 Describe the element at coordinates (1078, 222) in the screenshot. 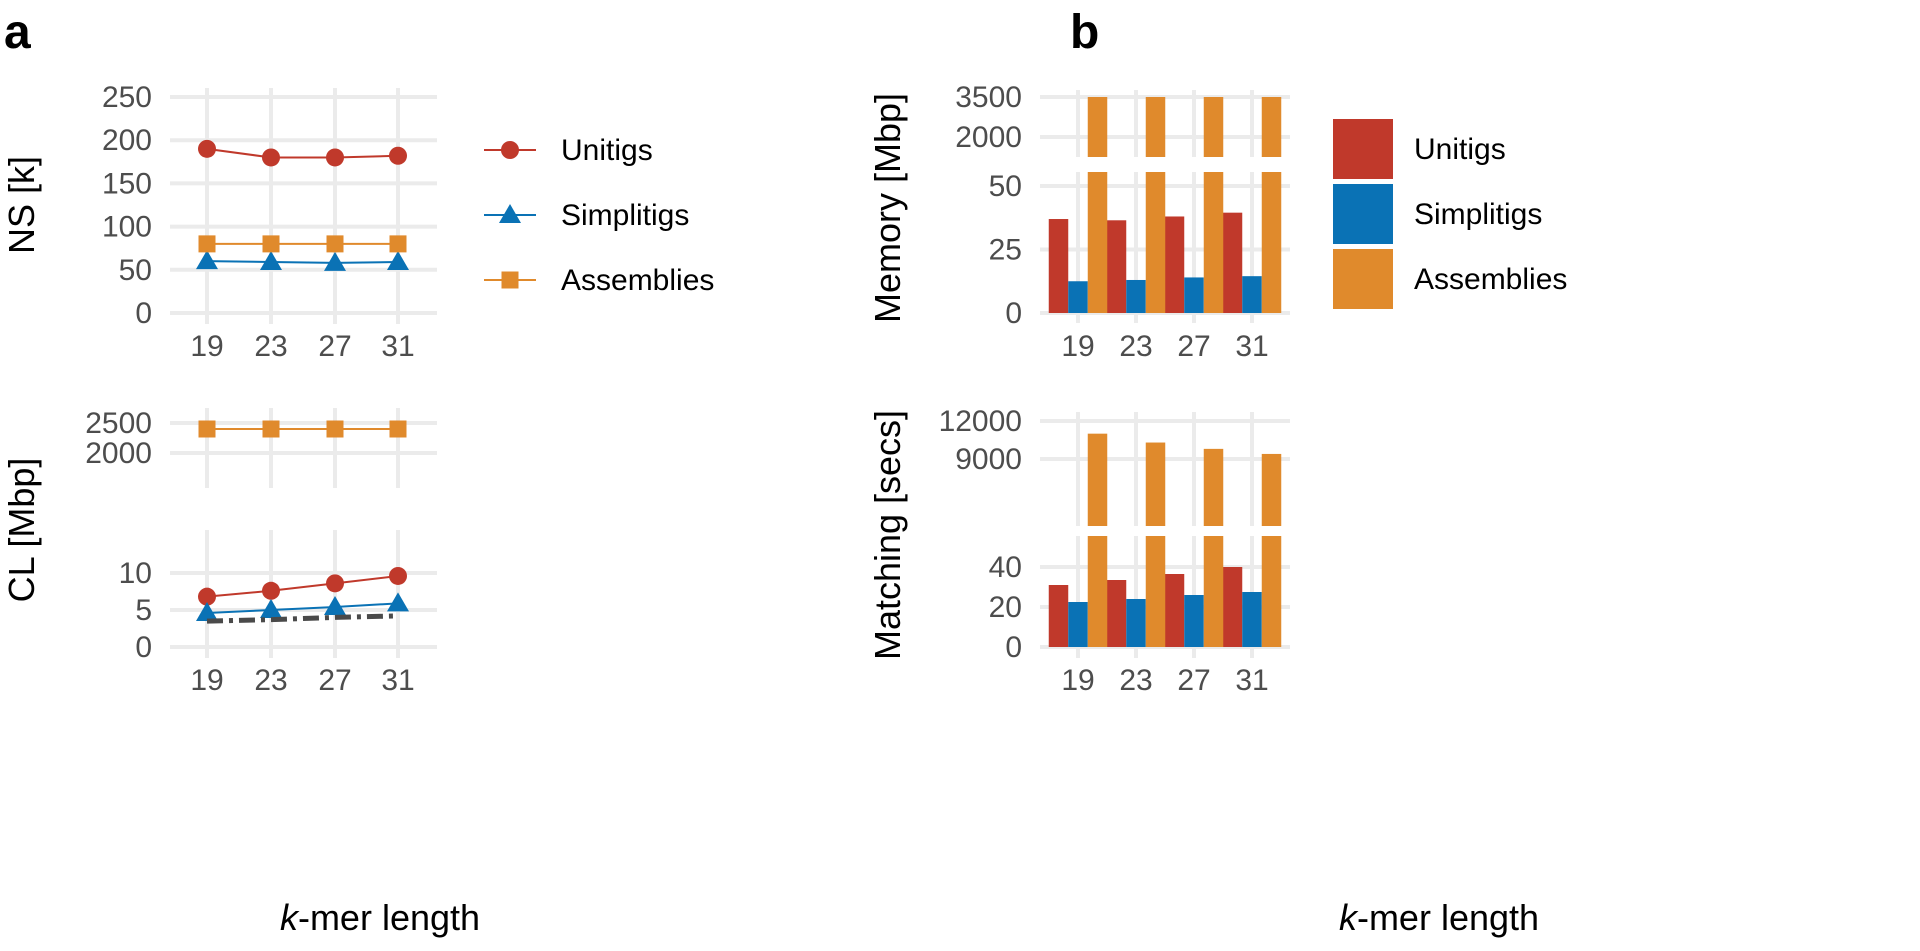

I see `chart-memory: 2000 3500 0 25 50 19 23 27 31 Memory [Mbp]` at that location.